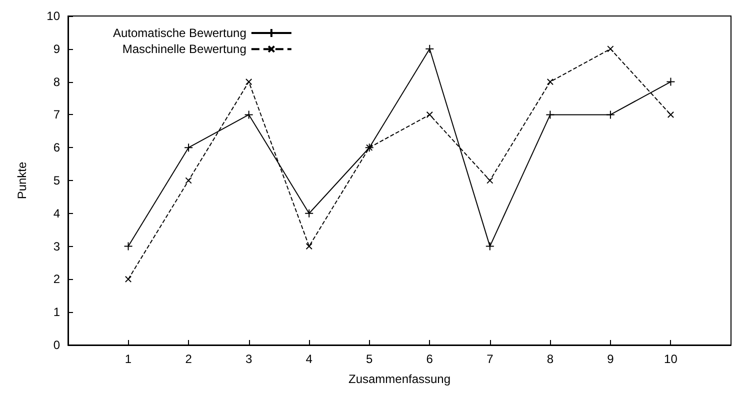  Describe the element at coordinates (56, 213) in the screenshot. I see `y-tick-label: 4` at that location.